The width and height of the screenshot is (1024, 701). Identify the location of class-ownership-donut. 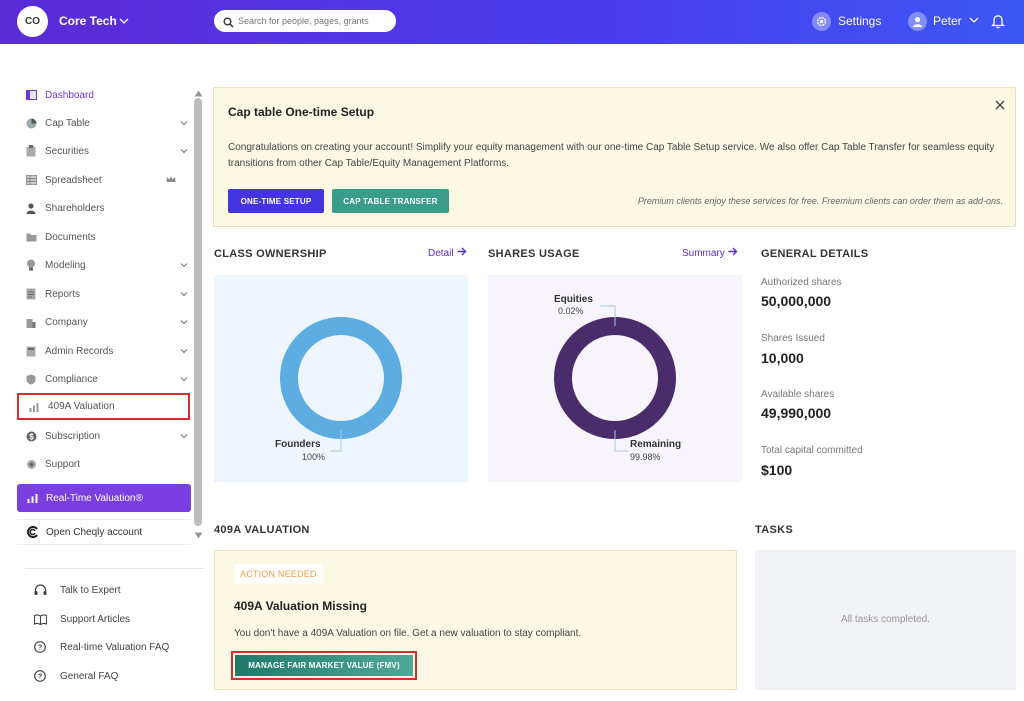
(341, 384).